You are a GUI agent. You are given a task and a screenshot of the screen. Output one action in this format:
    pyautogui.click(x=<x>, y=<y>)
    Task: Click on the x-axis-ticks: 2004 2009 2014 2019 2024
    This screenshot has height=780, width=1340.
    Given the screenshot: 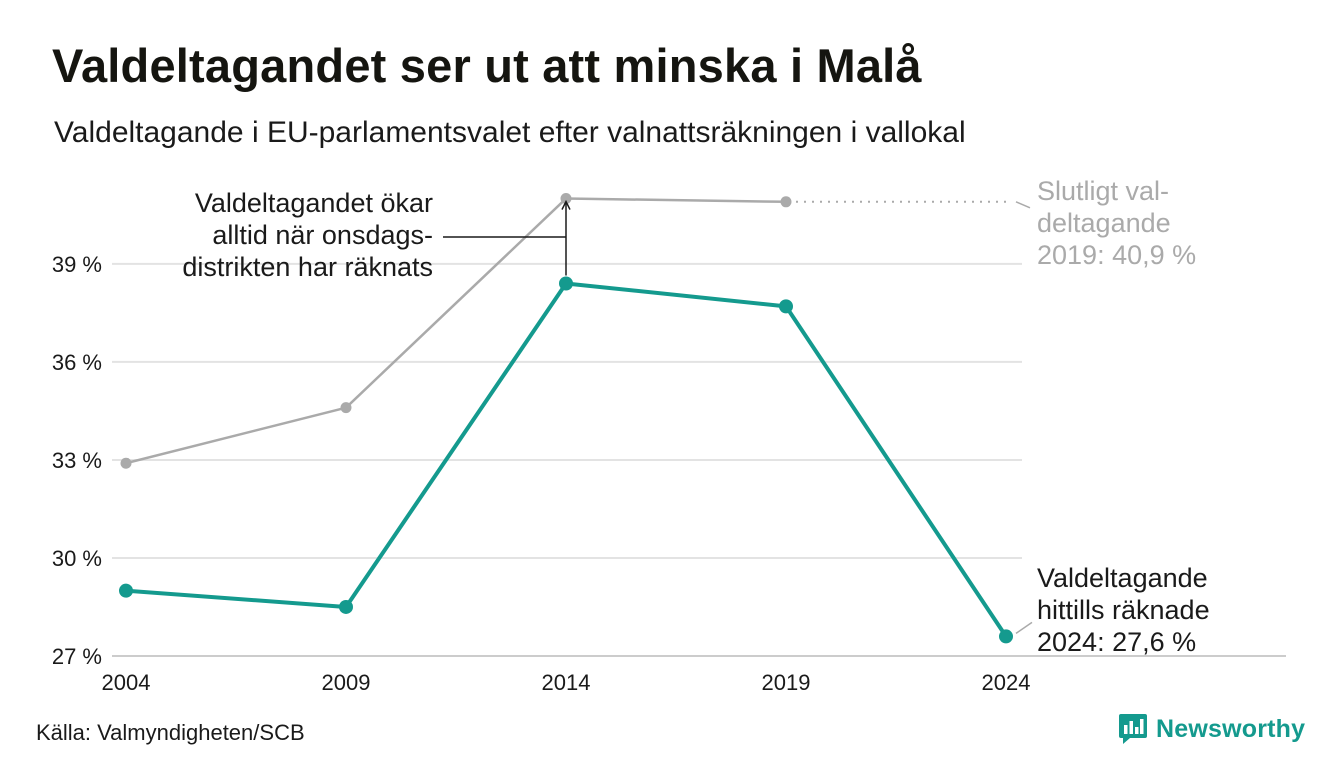 What is the action you would take?
    pyautogui.click(x=566, y=682)
    